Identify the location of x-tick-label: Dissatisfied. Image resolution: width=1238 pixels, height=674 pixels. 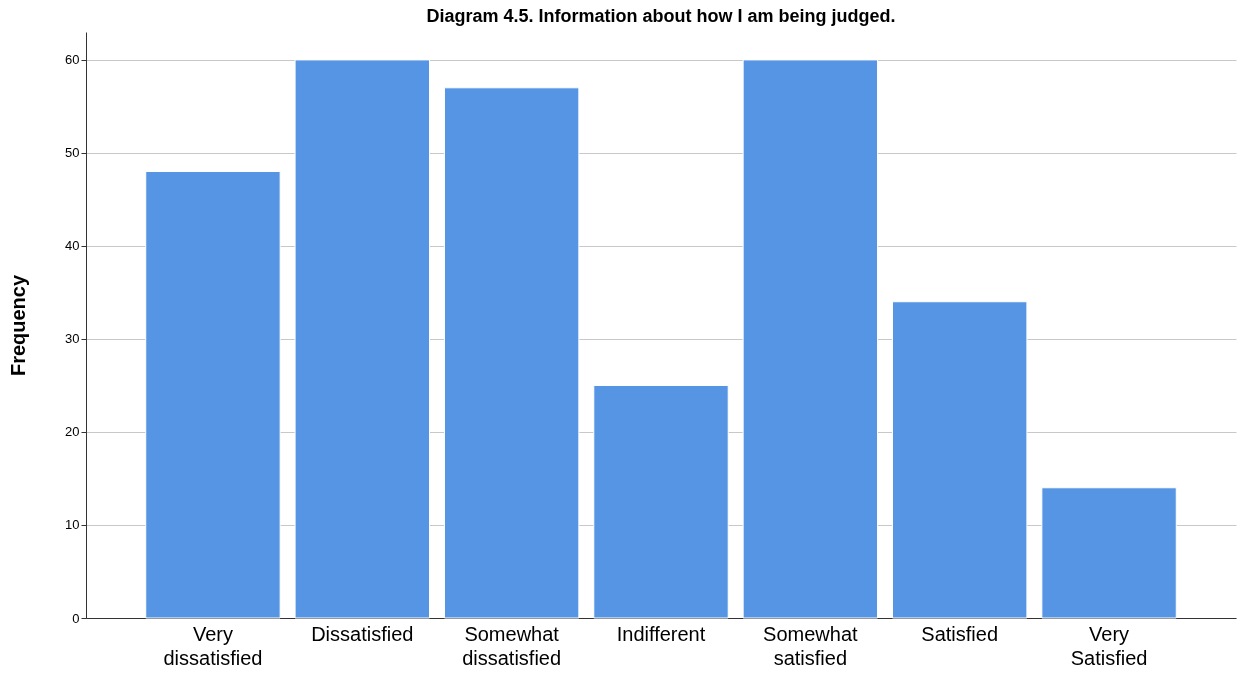
(362, 633).